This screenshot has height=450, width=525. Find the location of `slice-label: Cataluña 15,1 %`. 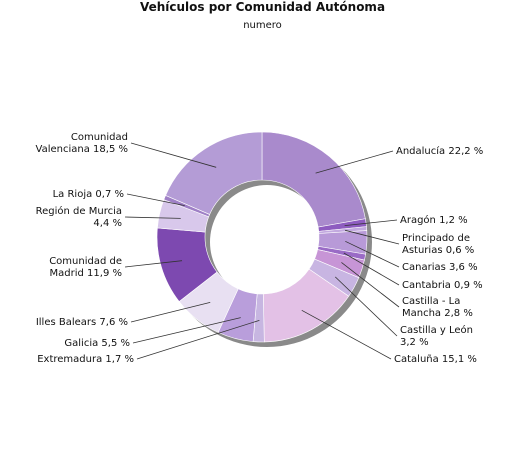

slice-label: Cataluña 15,1 % is located at coordinates (435, 359).